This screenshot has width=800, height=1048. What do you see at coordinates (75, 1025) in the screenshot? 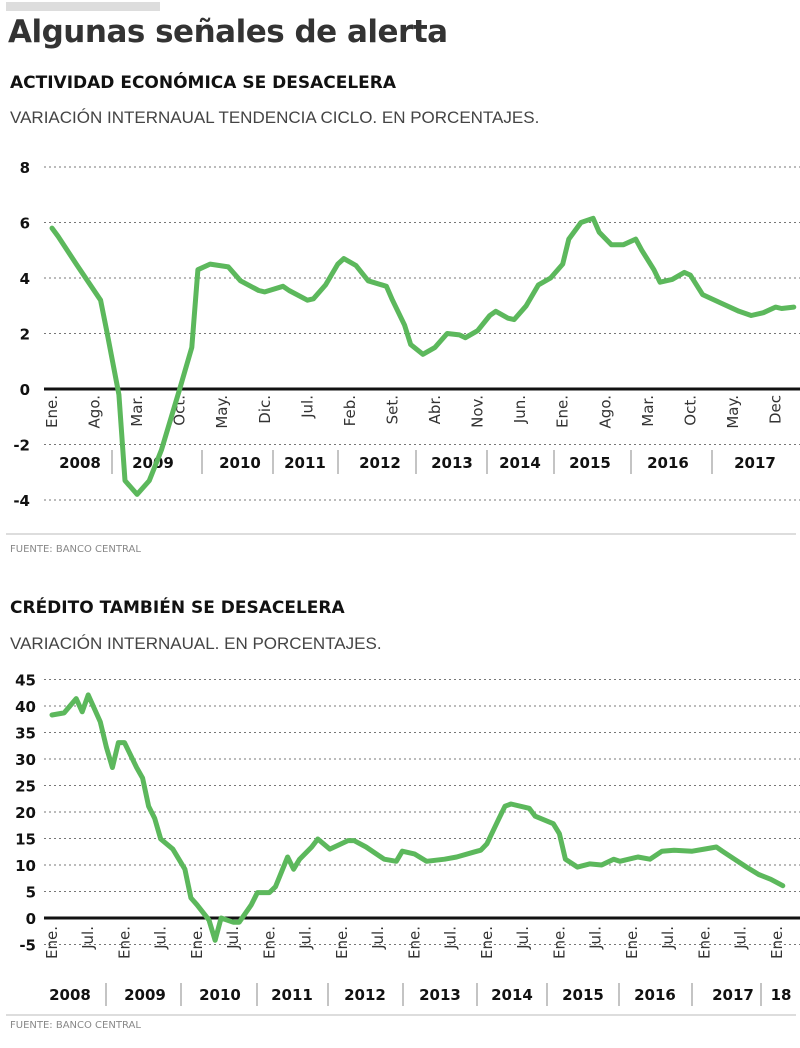
I see `chart2-source: FUENTE: BANCO CENTRAL` at bounding box center [75, 1025].